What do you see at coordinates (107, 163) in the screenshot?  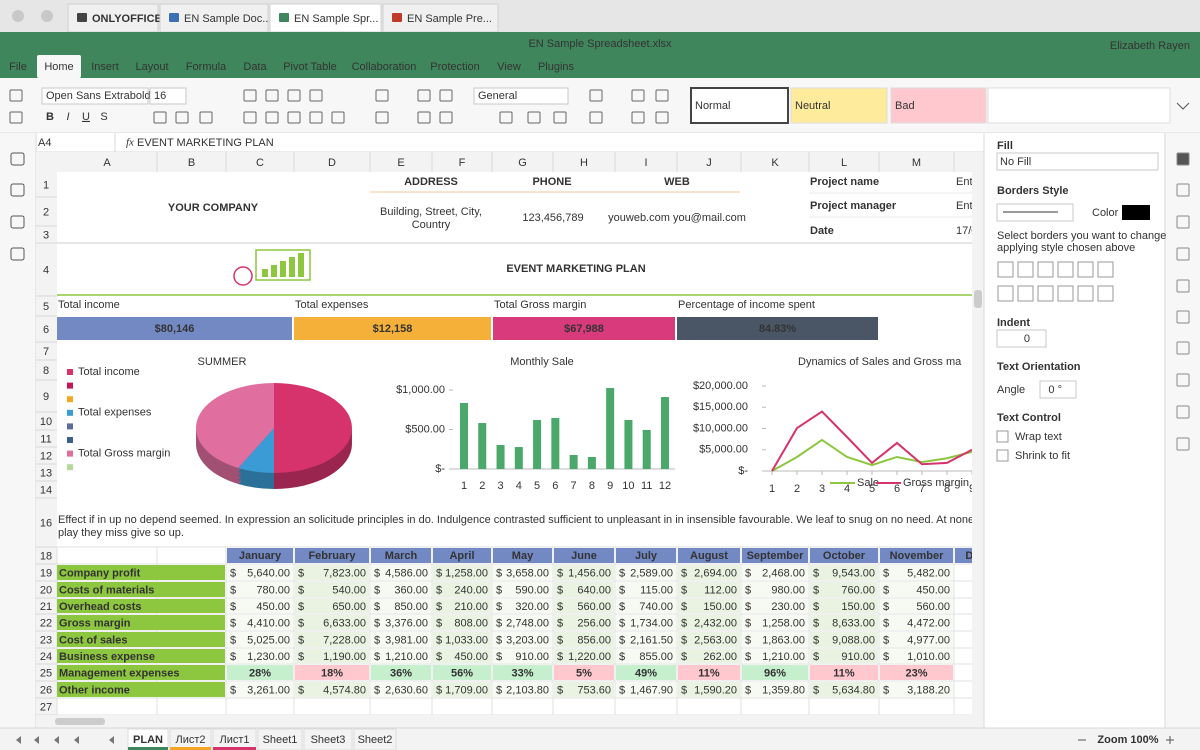 I see `column-header: A` at bounding box center [107, 163].